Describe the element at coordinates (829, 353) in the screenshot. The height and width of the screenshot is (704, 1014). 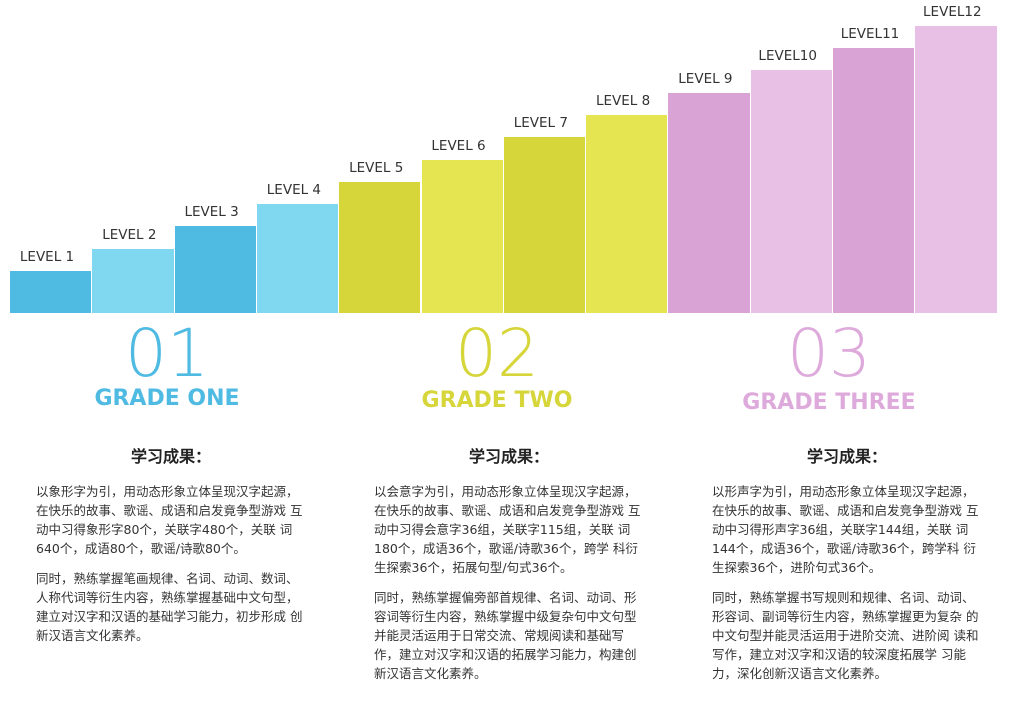
I see `grade-number: 03` at that location.